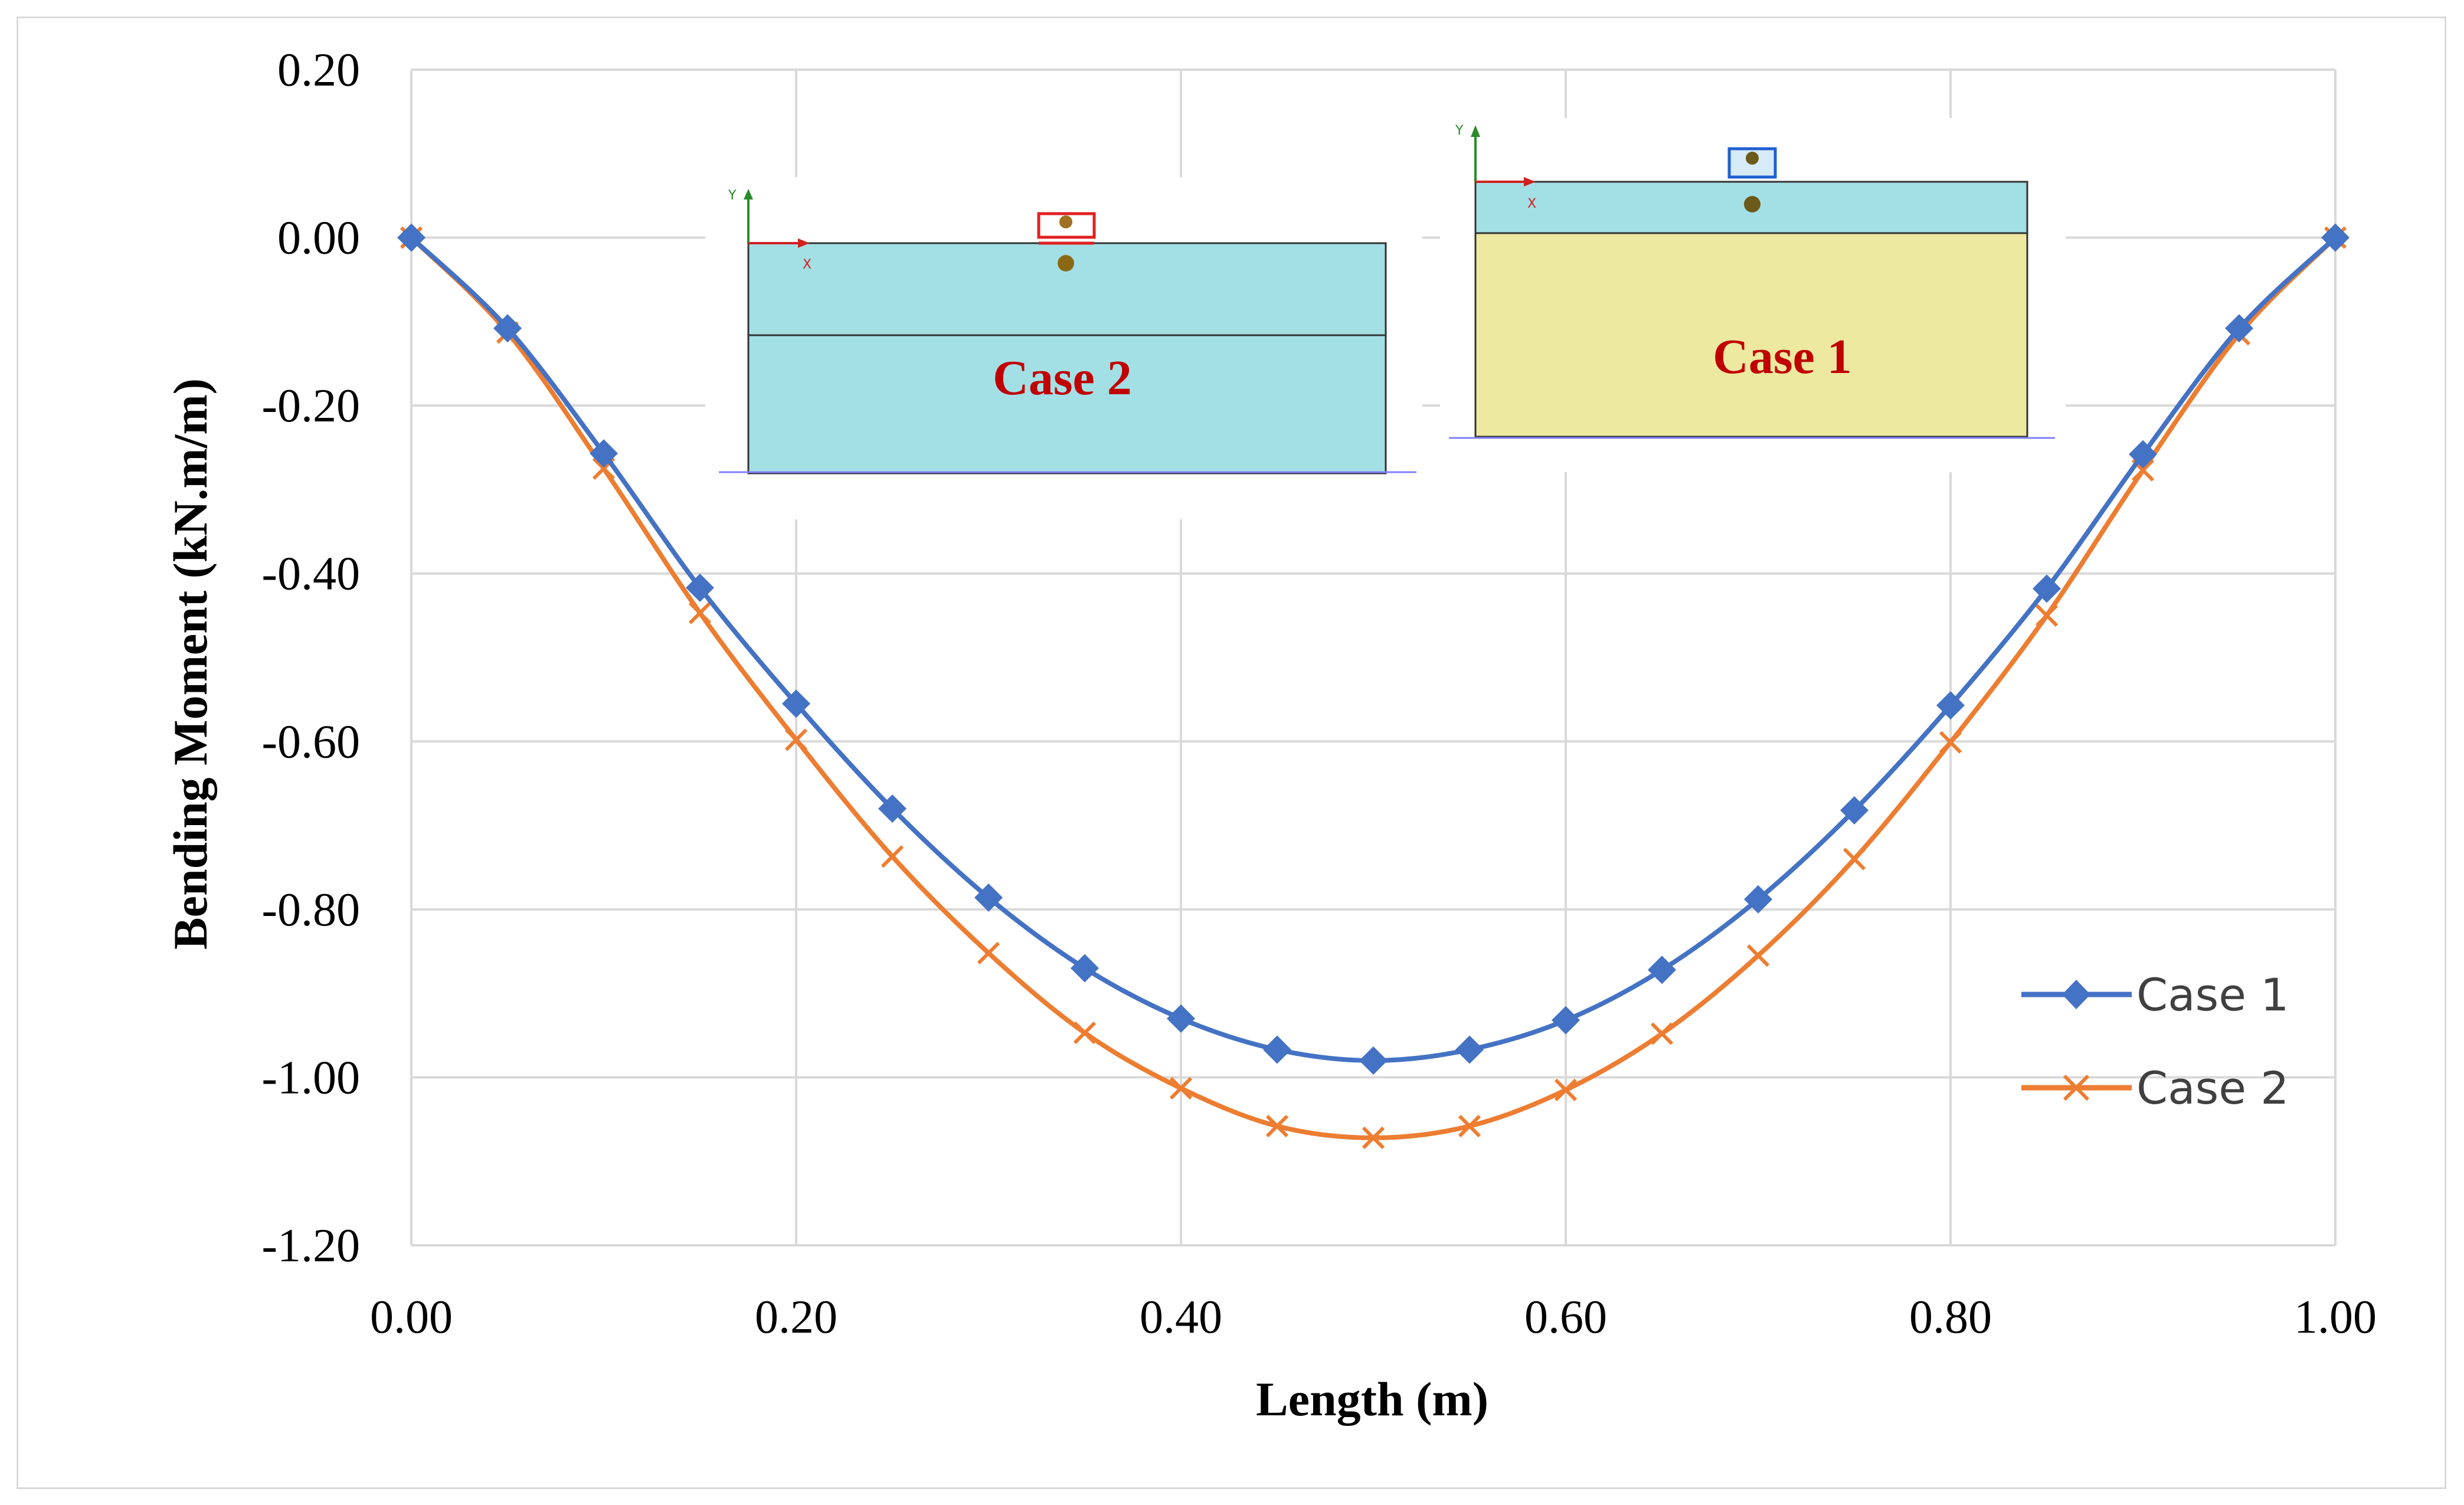  Describe the element at coordinates (1753, 204) in the screenshot. I see `inset-case-1-anchor-icon` at that location.